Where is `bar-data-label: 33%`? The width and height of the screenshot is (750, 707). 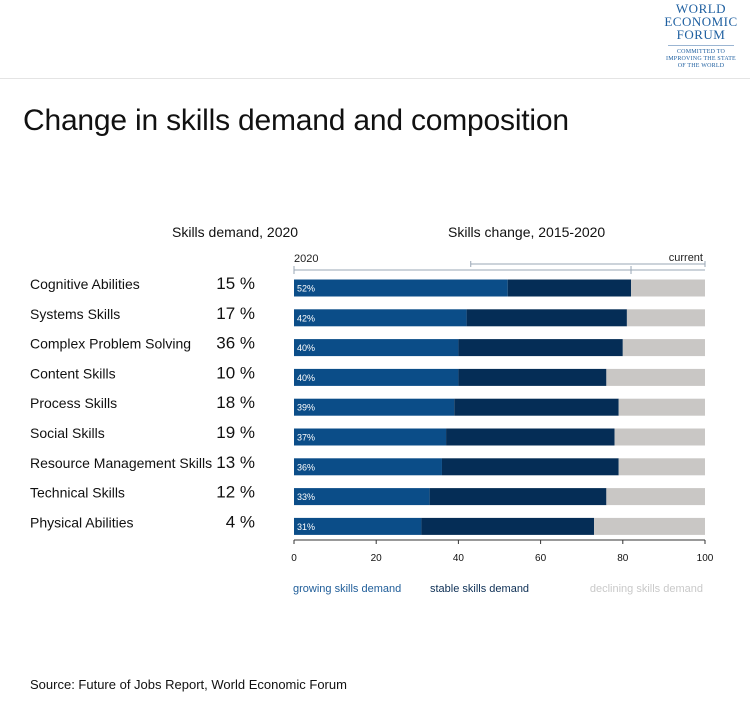
bar-data-label: 33% is located at coordinates (306, 497).